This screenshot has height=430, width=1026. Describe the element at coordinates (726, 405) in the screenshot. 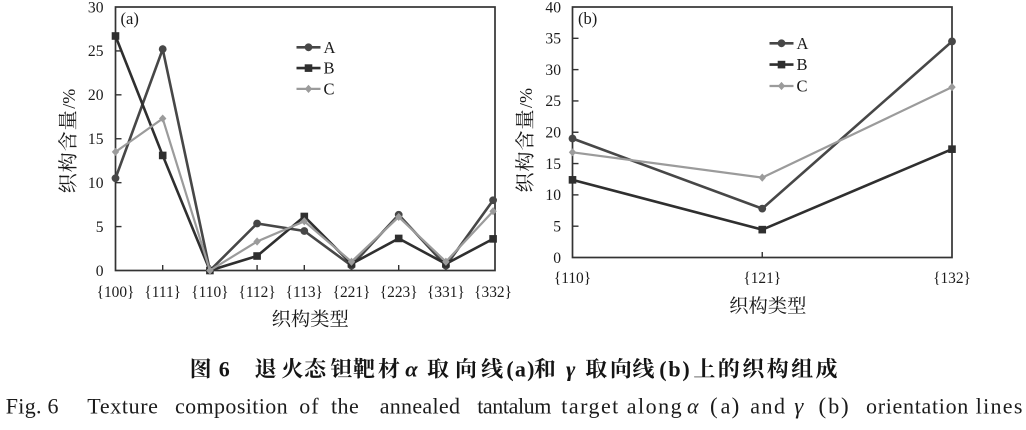

I see `svg-text: a` at that location.